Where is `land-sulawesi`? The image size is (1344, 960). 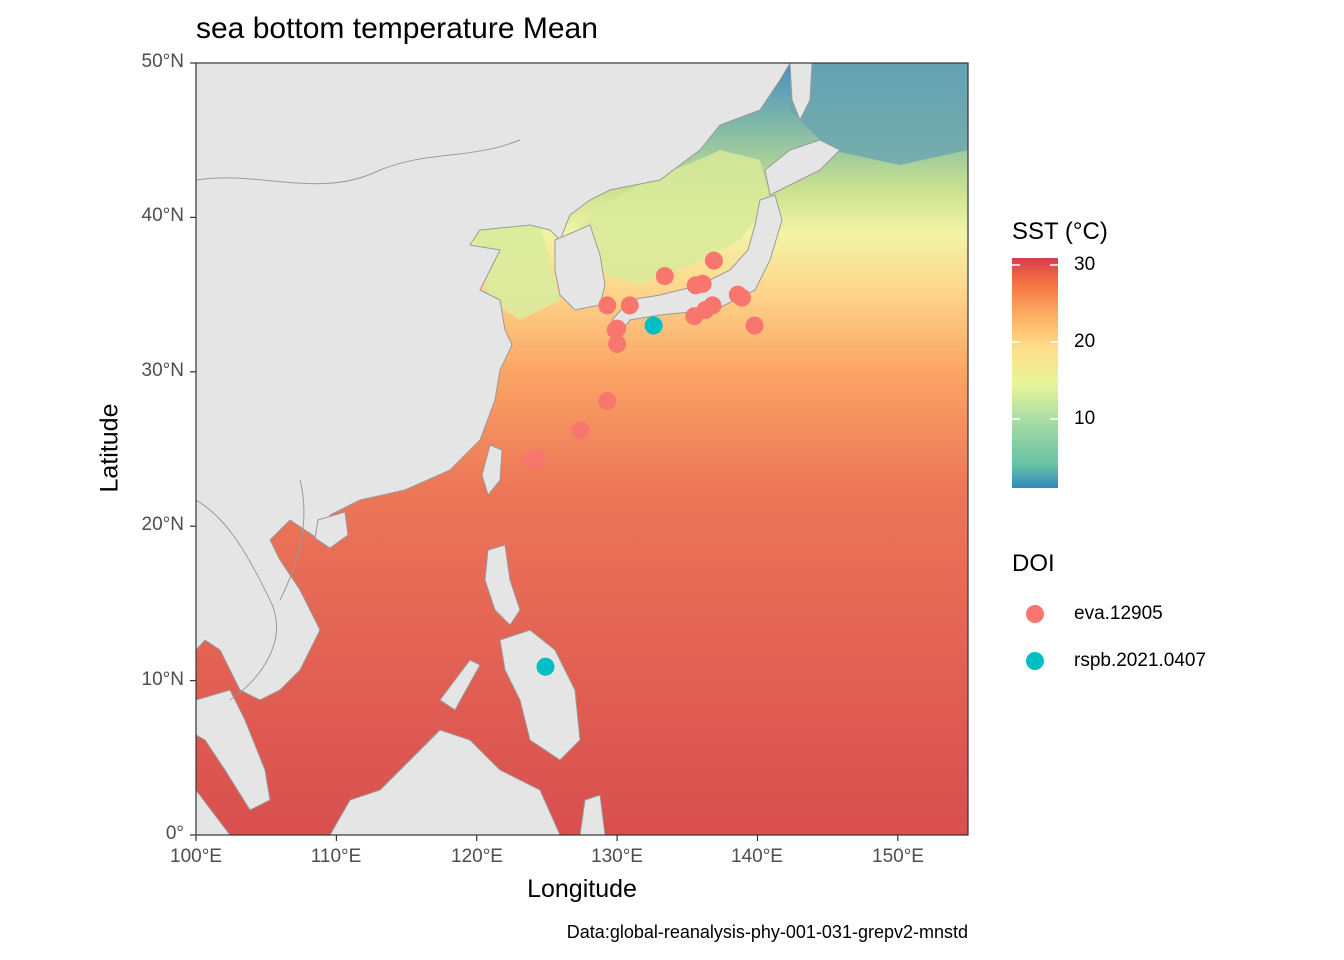
land-sulawesi is located at coordinates (592, 814).